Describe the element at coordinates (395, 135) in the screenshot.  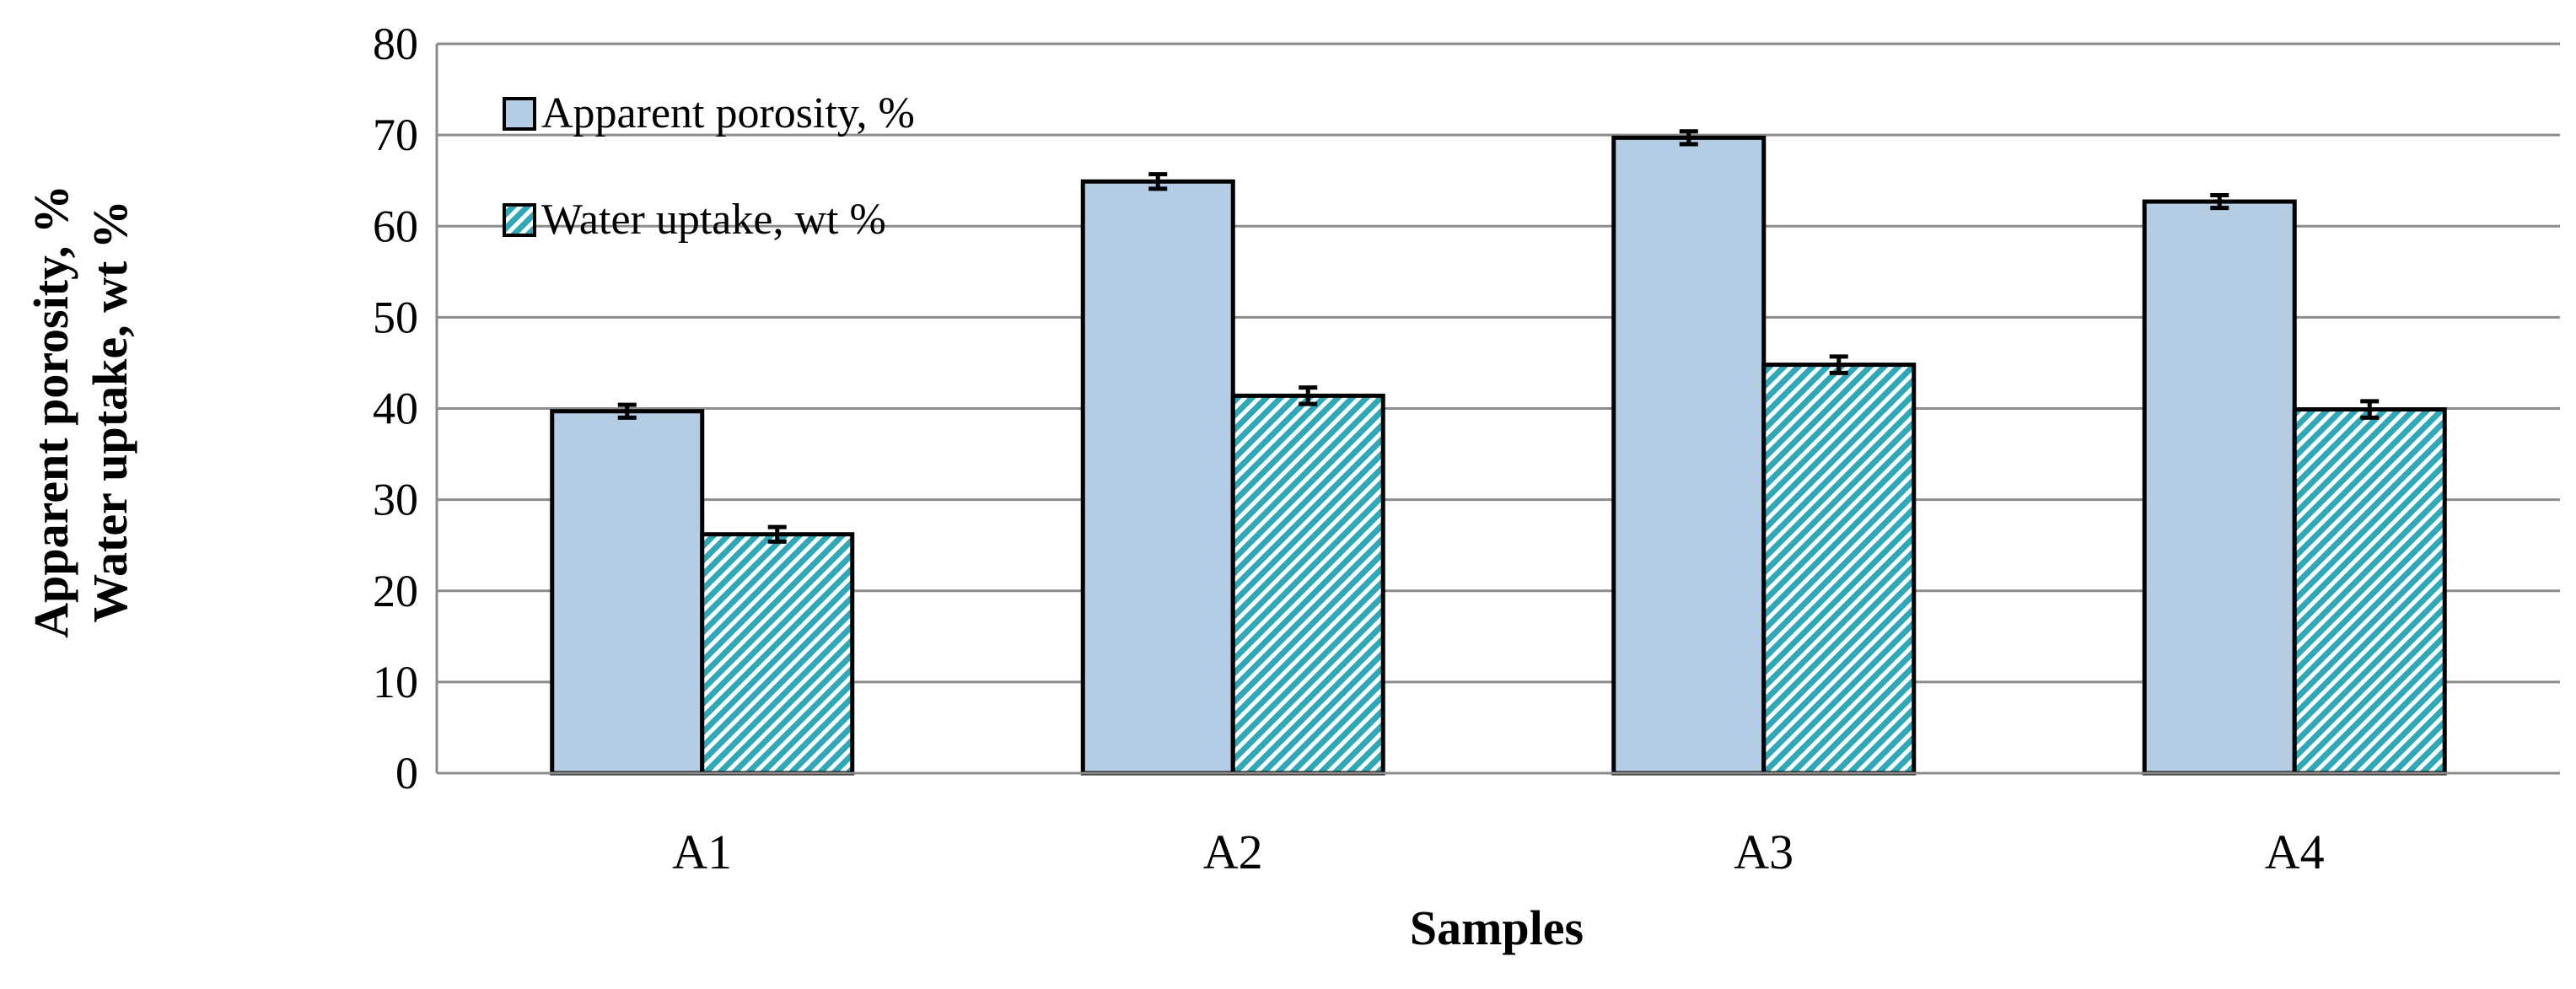
I see `y-tick-label: 70` at that location.